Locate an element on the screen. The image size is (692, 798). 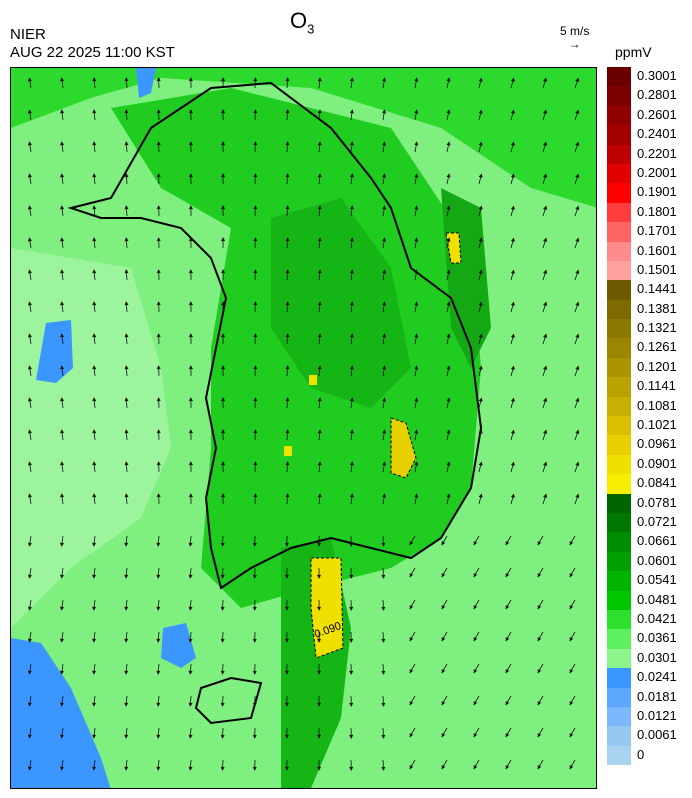
central-high-area is located at coordinates (341, 303).